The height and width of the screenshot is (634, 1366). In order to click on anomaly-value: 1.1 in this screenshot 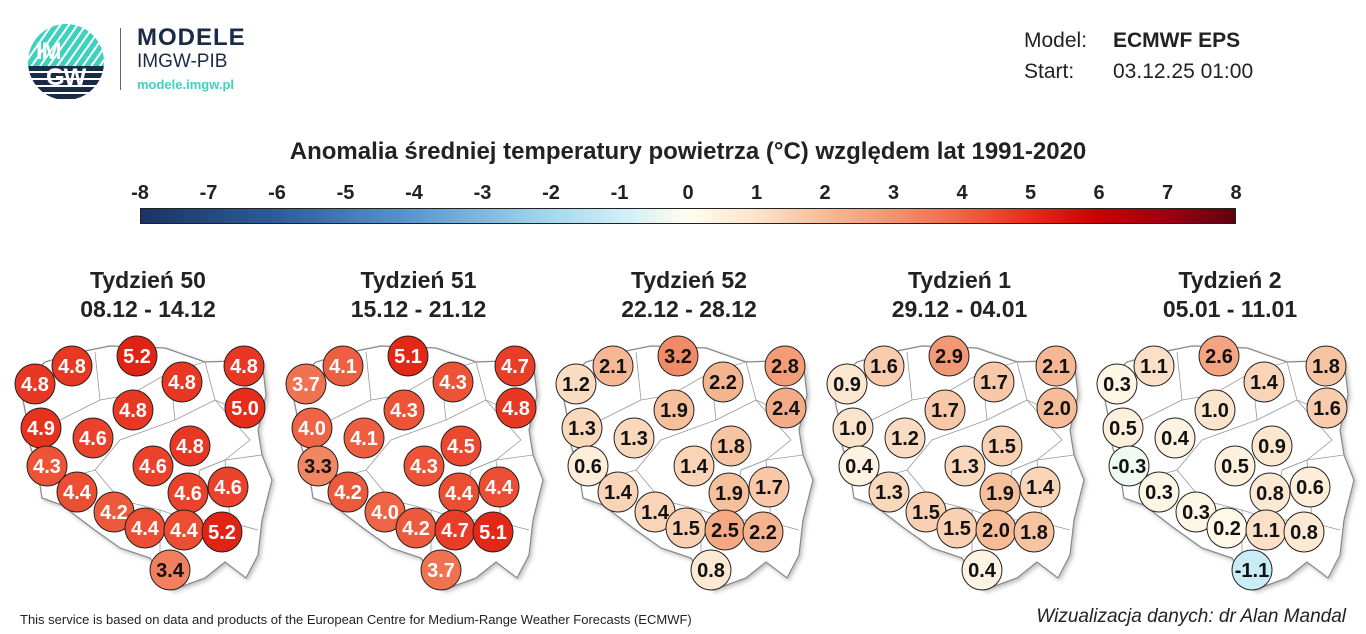, I will do `click(1266, 531)`.